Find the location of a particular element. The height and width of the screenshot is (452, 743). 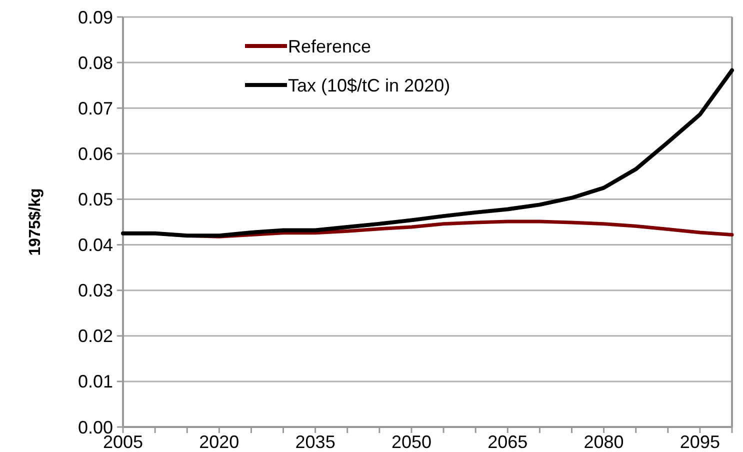

legend-label: Reference is located at coordinates (330, 46).